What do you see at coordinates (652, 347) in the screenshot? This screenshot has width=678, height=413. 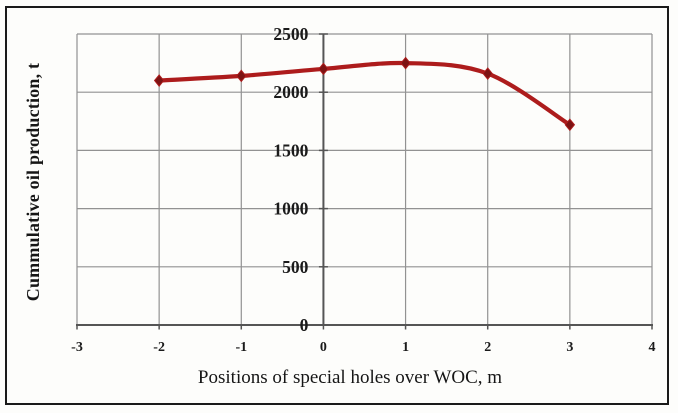 I see `x-tick-label: 4` at bounding box center [652, 347].